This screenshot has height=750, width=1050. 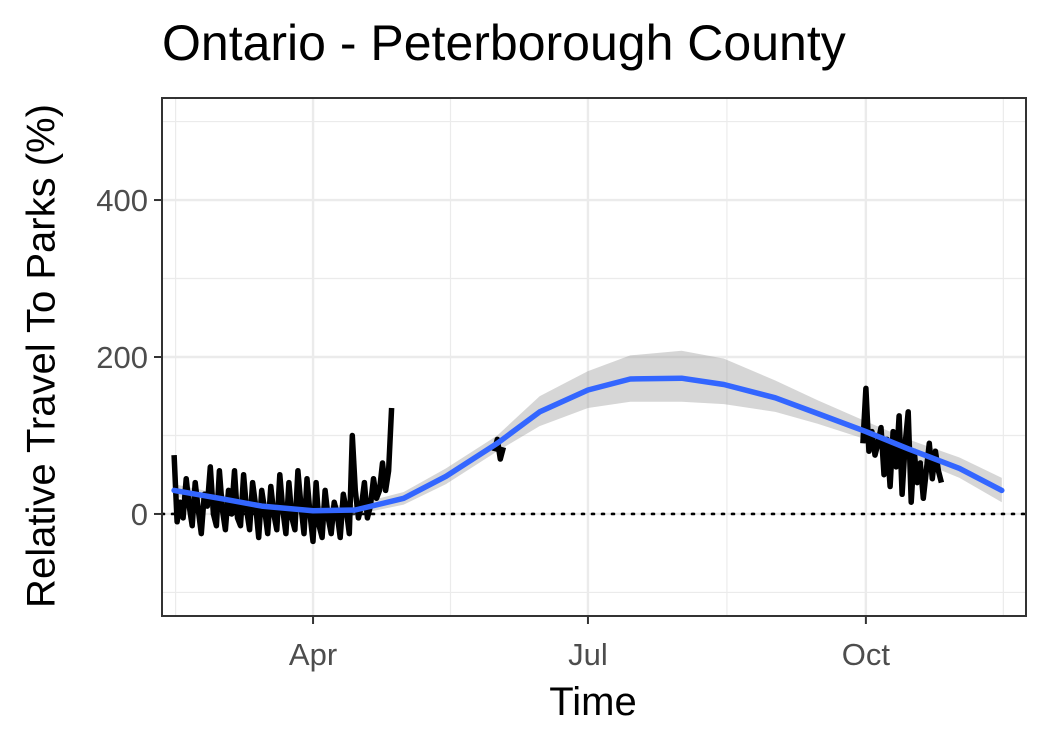 I want to click on x-tick-label: Oct, so click(x=866, y=654).